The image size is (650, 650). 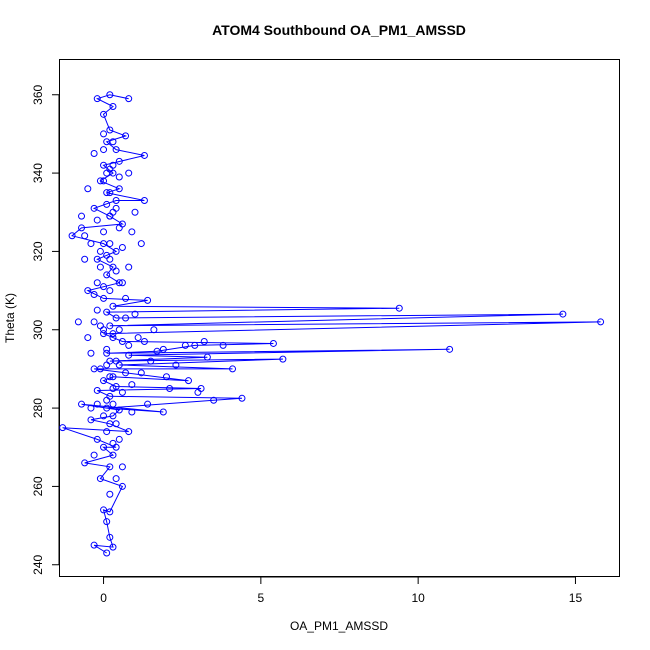 I want to click on y-tick-label: 280, so click(x=38, y=408).